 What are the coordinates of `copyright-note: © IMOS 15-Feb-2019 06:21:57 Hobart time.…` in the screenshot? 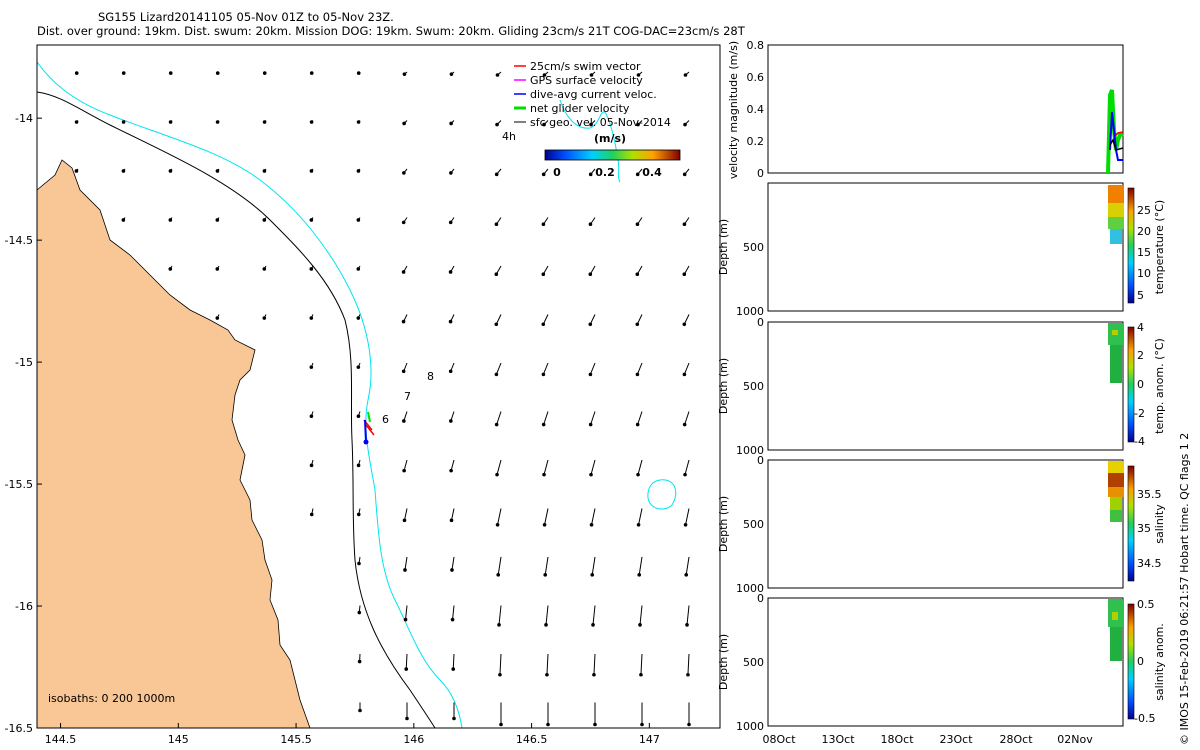 It's located at (1184, 588).